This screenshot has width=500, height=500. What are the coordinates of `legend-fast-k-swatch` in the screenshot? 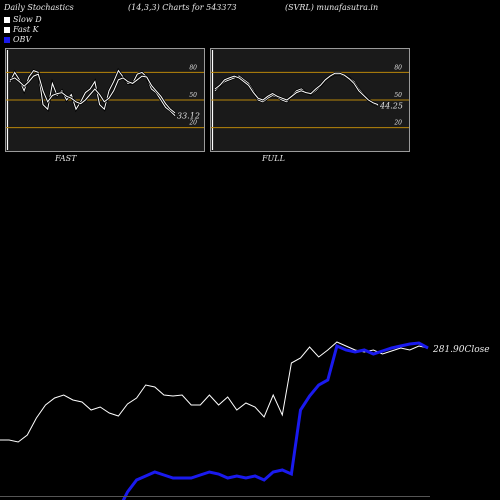 It's located at (7, 29).